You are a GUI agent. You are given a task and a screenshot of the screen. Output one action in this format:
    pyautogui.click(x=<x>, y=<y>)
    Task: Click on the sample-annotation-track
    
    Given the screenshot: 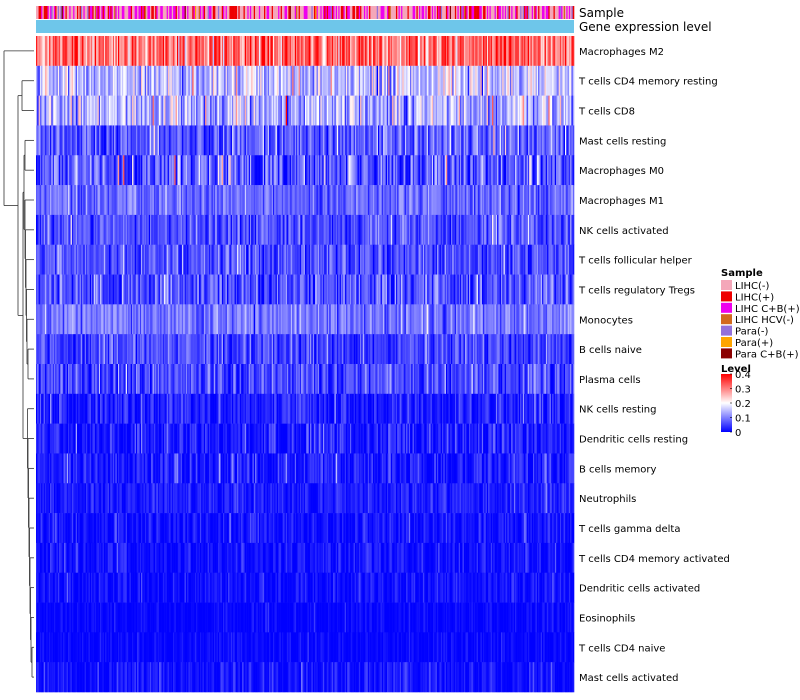 What is the action you would take?
    pyautogui.click(x=305, y=12)
    